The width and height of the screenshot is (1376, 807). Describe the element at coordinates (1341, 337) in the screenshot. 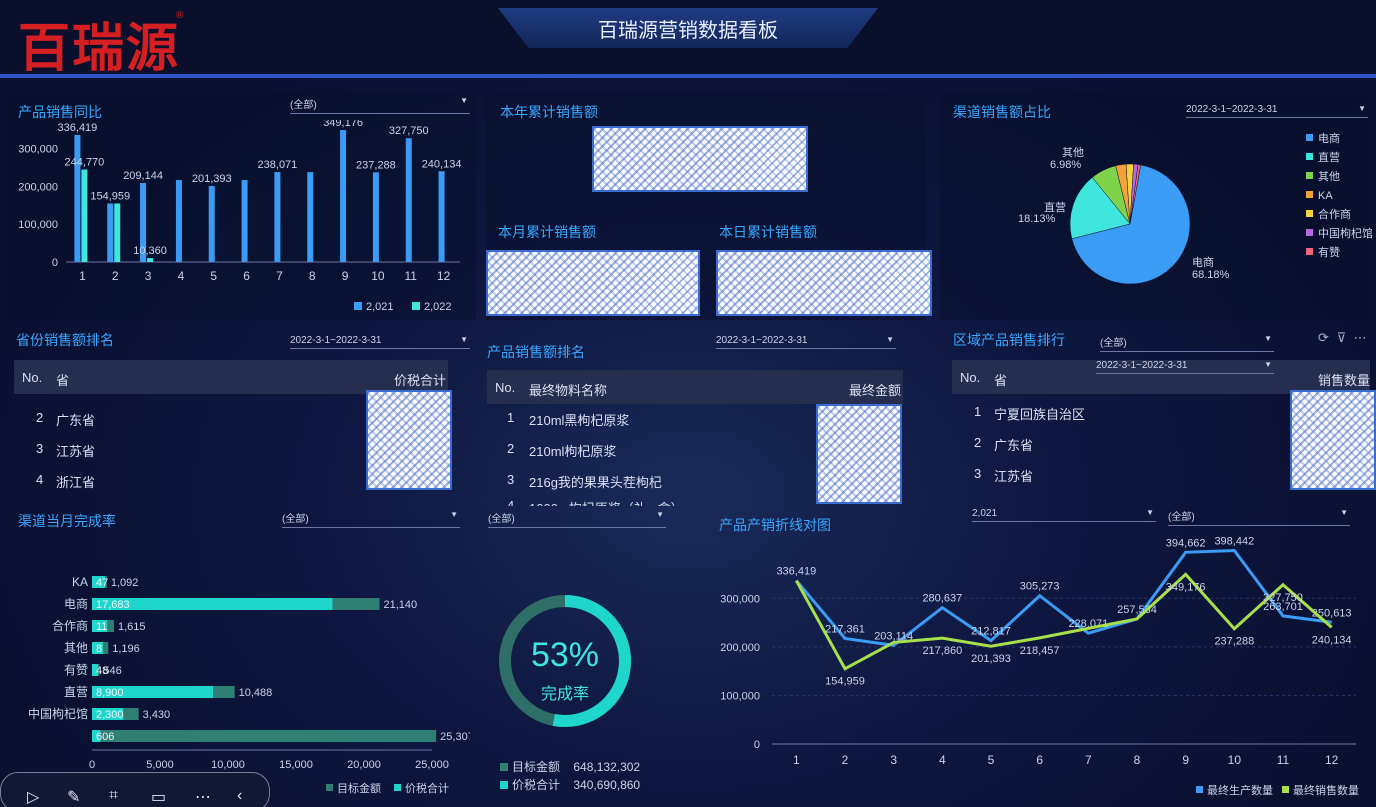

I see `filter-icon: ⊽` at that location.